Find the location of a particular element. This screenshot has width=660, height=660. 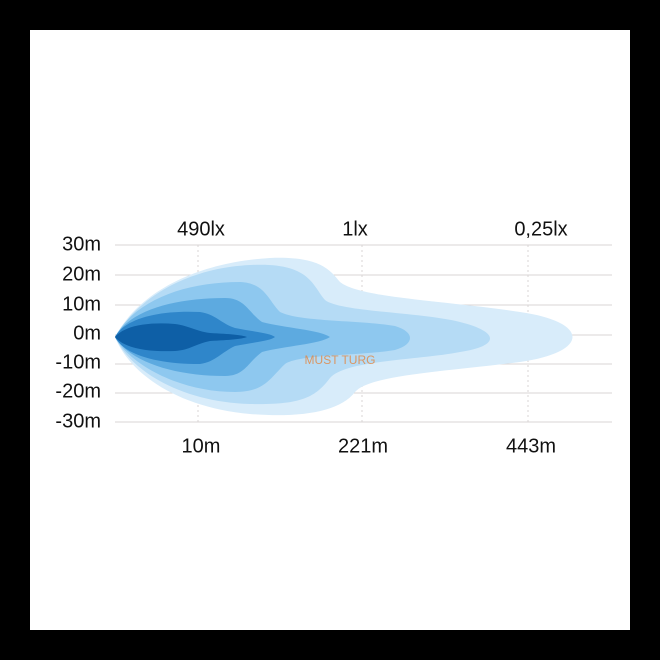

y-axis-label: -10m is located at coordinates (78, 362).